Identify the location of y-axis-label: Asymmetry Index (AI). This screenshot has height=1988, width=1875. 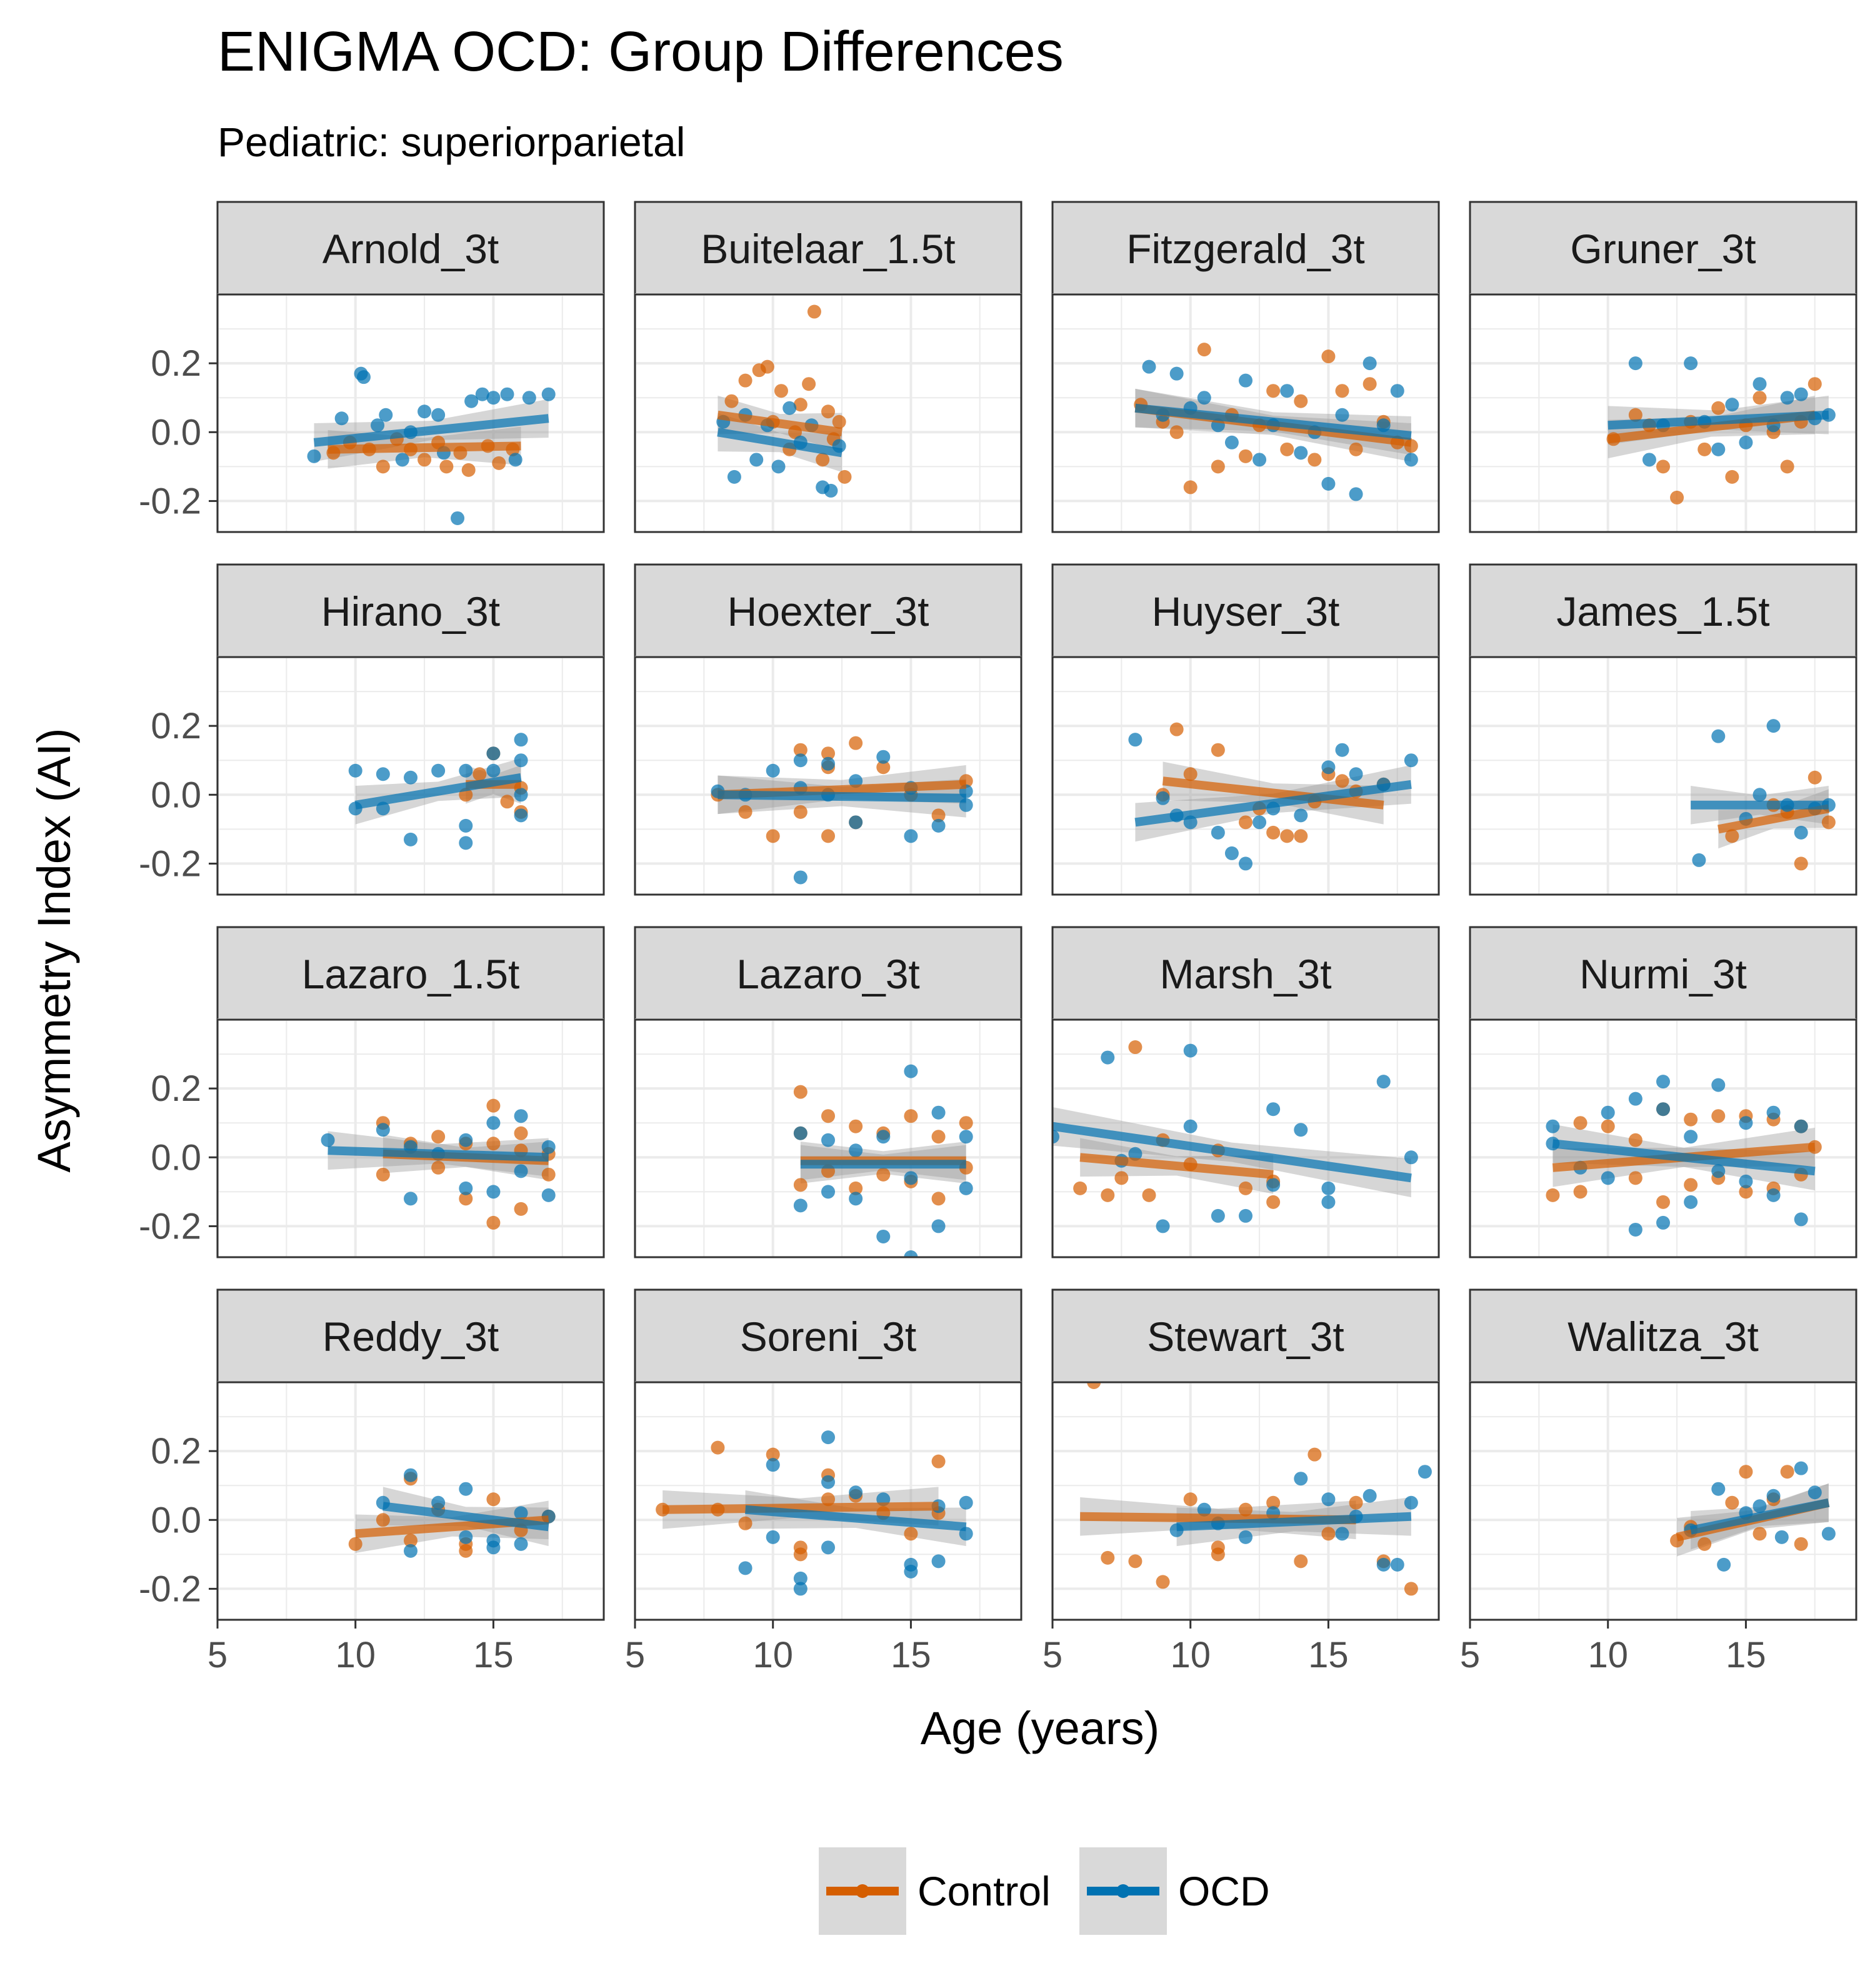
(54, 950).